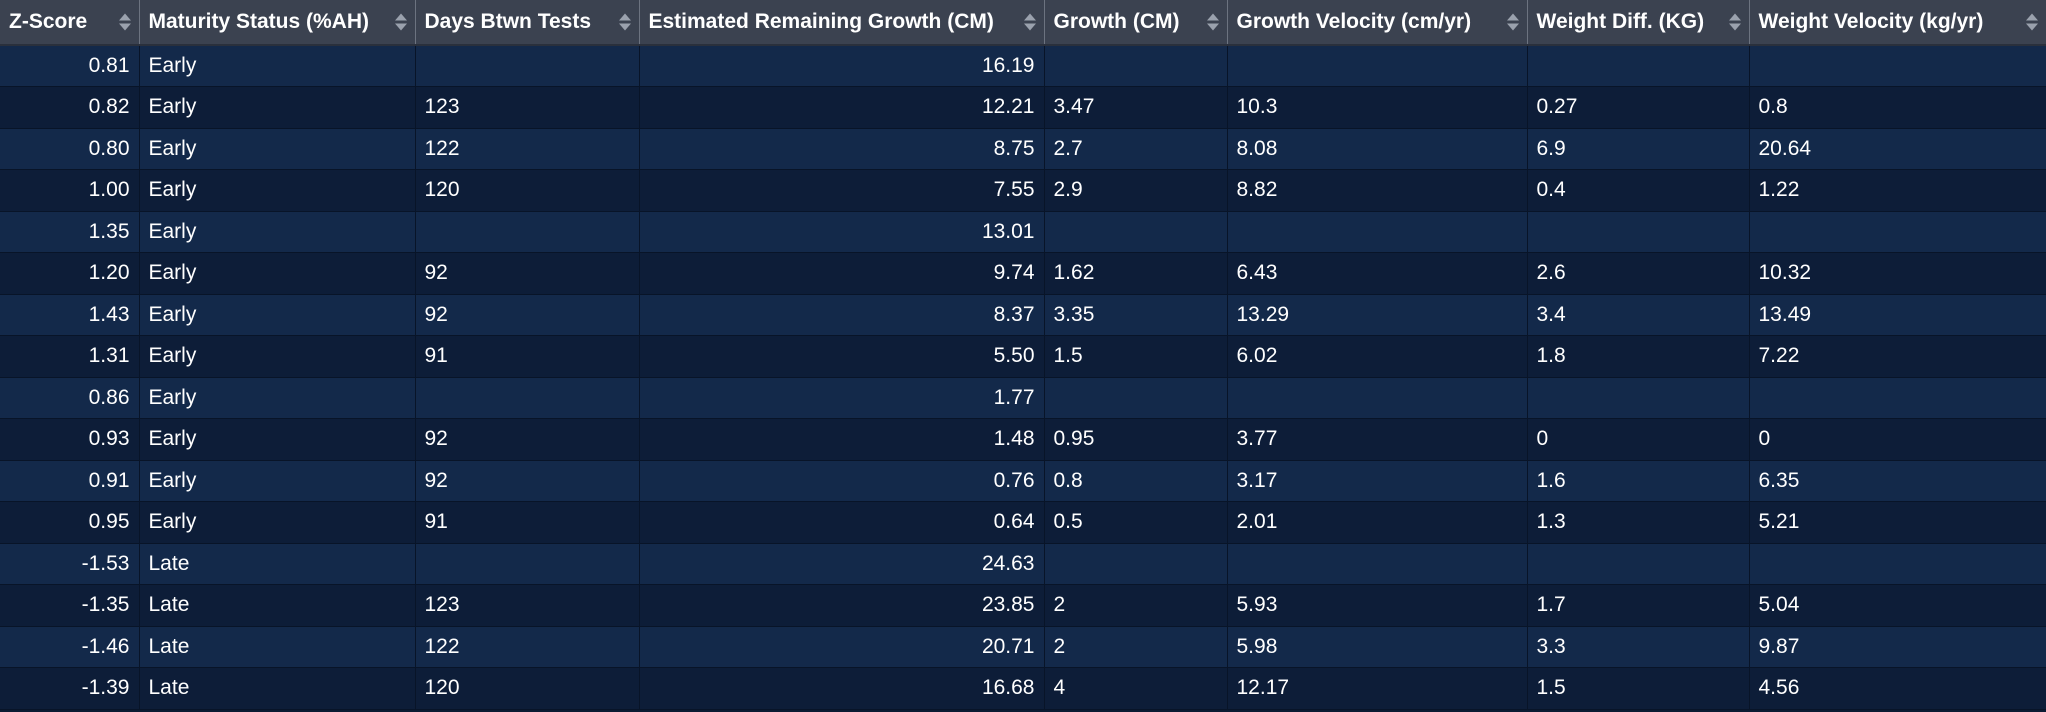 The height and width of the screenshot is (712, 2046). Describe the element at coordinates (1377, 688) in the screenshot. I see `cell-growth-velocity-cm-yr: 12.17` at that location.